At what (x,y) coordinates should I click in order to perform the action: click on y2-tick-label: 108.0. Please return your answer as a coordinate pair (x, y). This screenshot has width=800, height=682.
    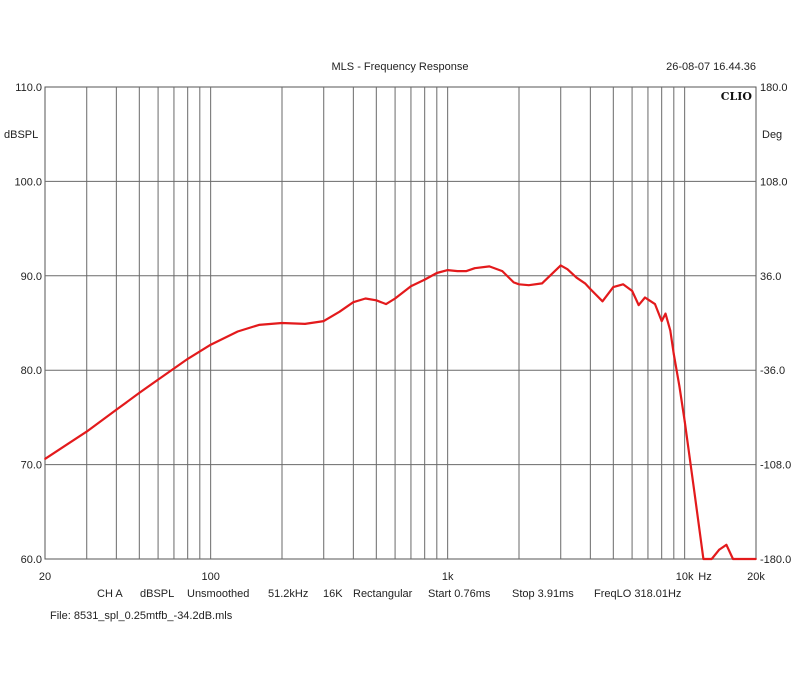
    Looking at the image, I should click on (774, 182).